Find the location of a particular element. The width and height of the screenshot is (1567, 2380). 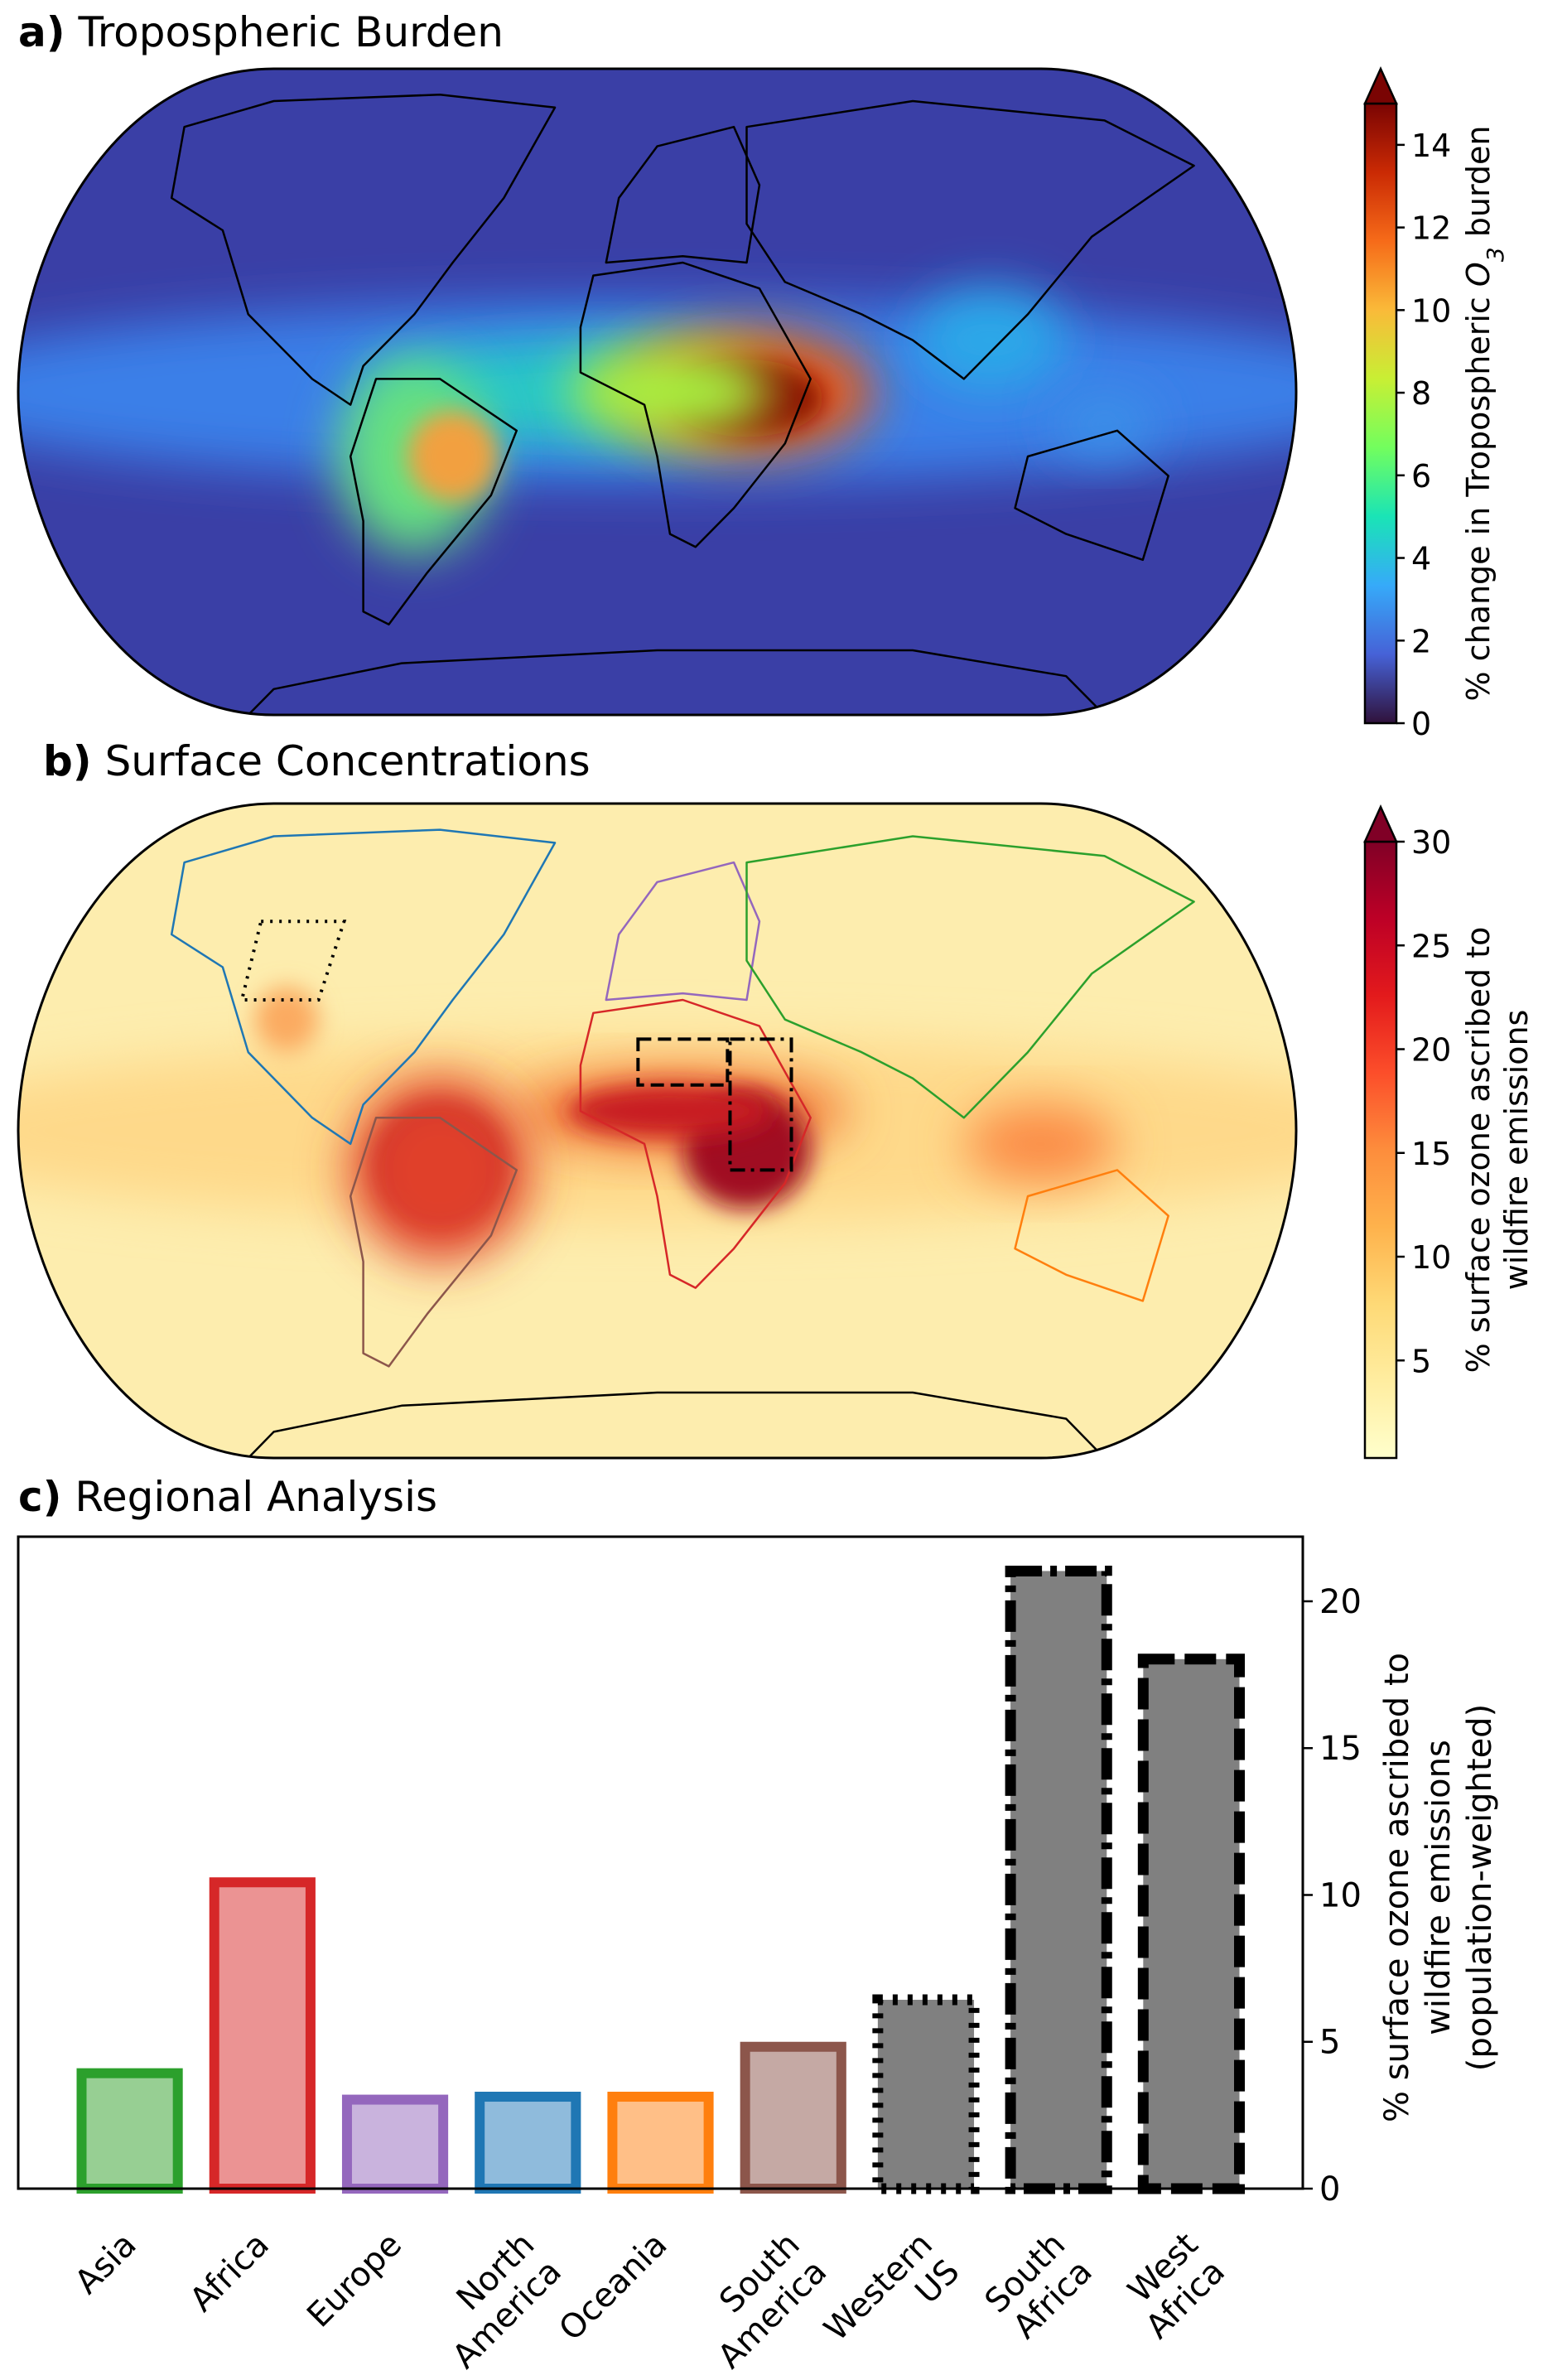

colorbar-tick-label: 0 is located at coordinates (1421, 724).